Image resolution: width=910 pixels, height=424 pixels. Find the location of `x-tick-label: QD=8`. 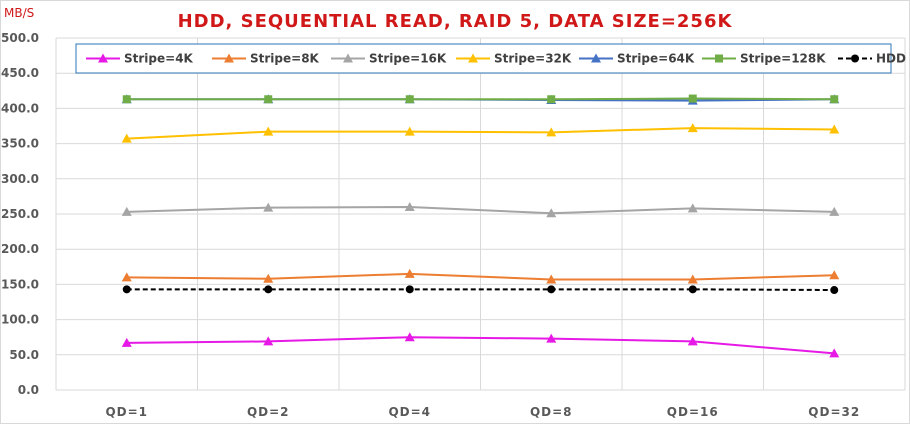

x-tick-label: QD=8 is located at coordinates (551, 412).